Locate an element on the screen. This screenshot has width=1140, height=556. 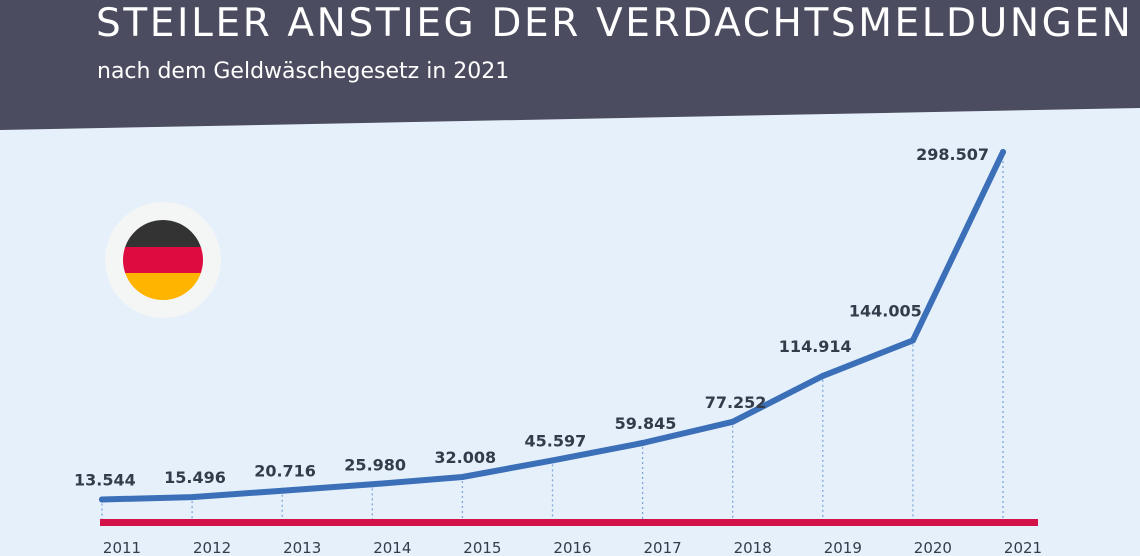
data-label-2019: 114.914 is located at coordinates (815, 346).